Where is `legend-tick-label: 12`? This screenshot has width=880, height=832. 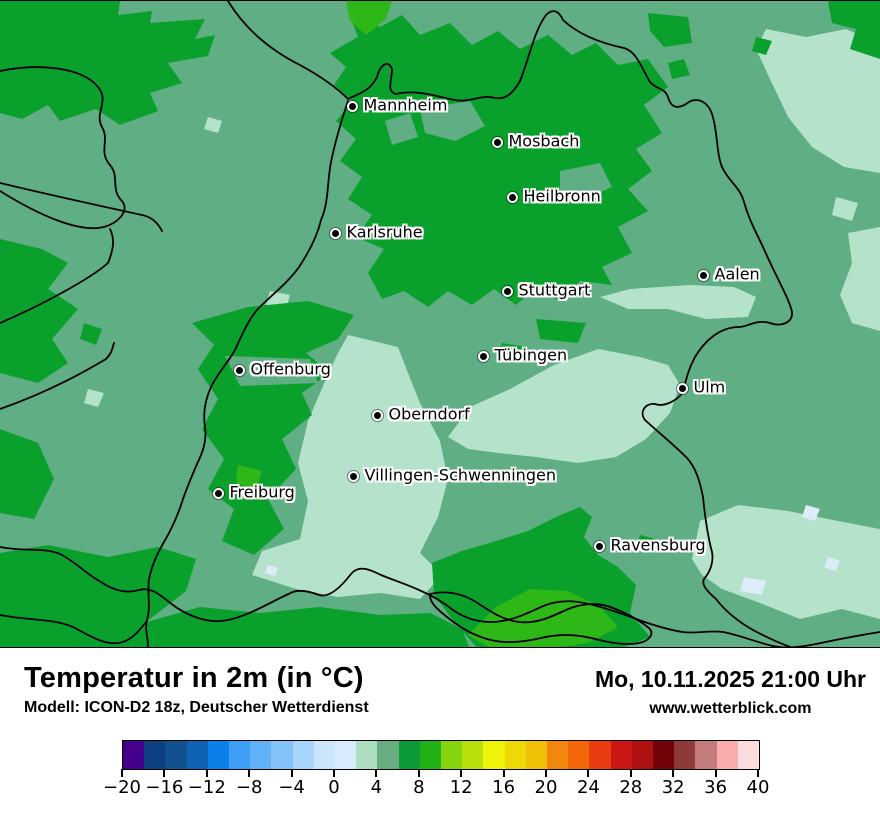 legend-tick-label: 12 is located at coordinates (461, 787).